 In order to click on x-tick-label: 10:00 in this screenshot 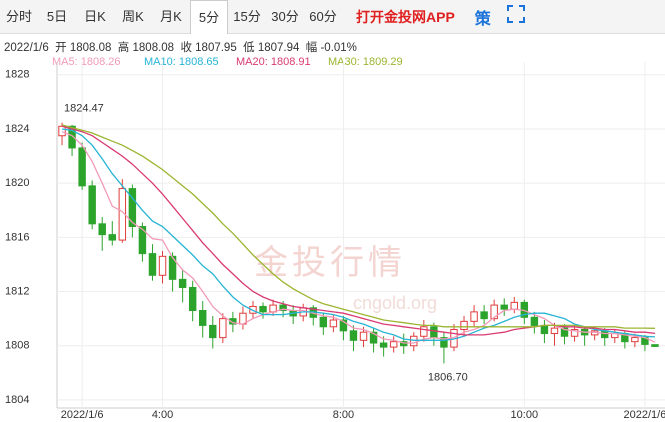, I will do `click(525, 415)`.